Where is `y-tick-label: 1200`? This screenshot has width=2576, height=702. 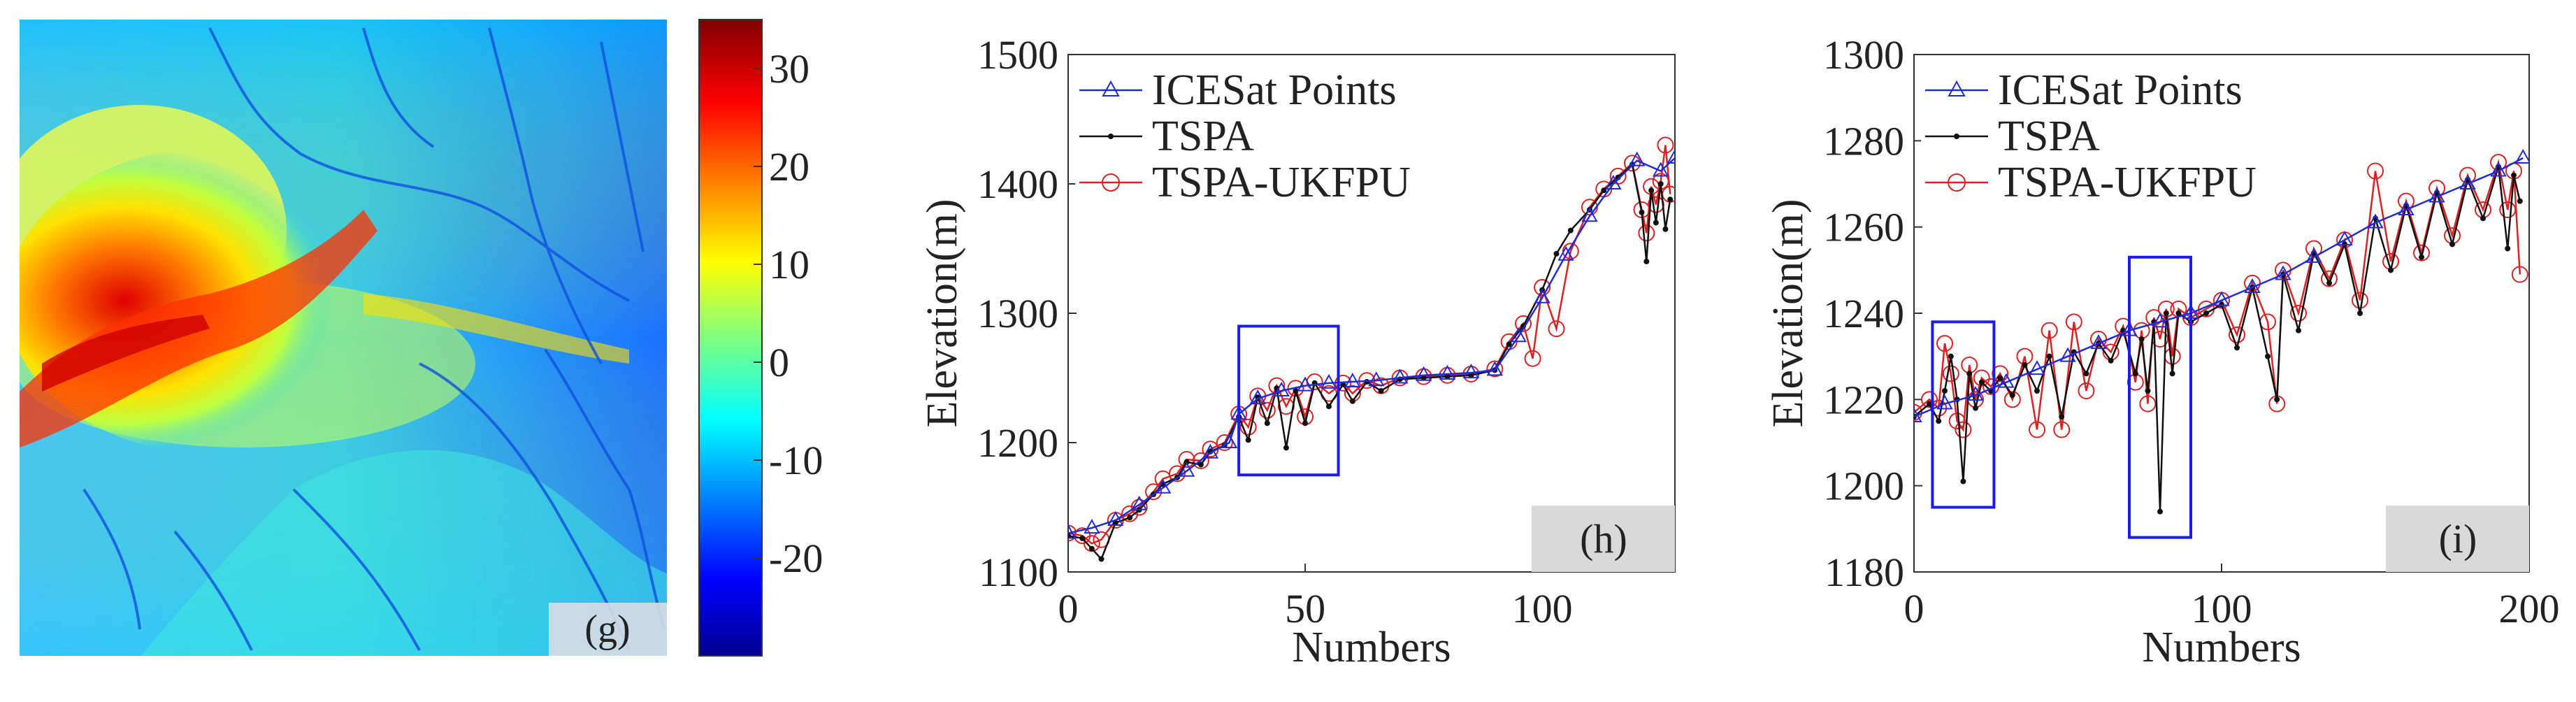
y-tick-label: 1200 is located at coordinates (1017, 443).